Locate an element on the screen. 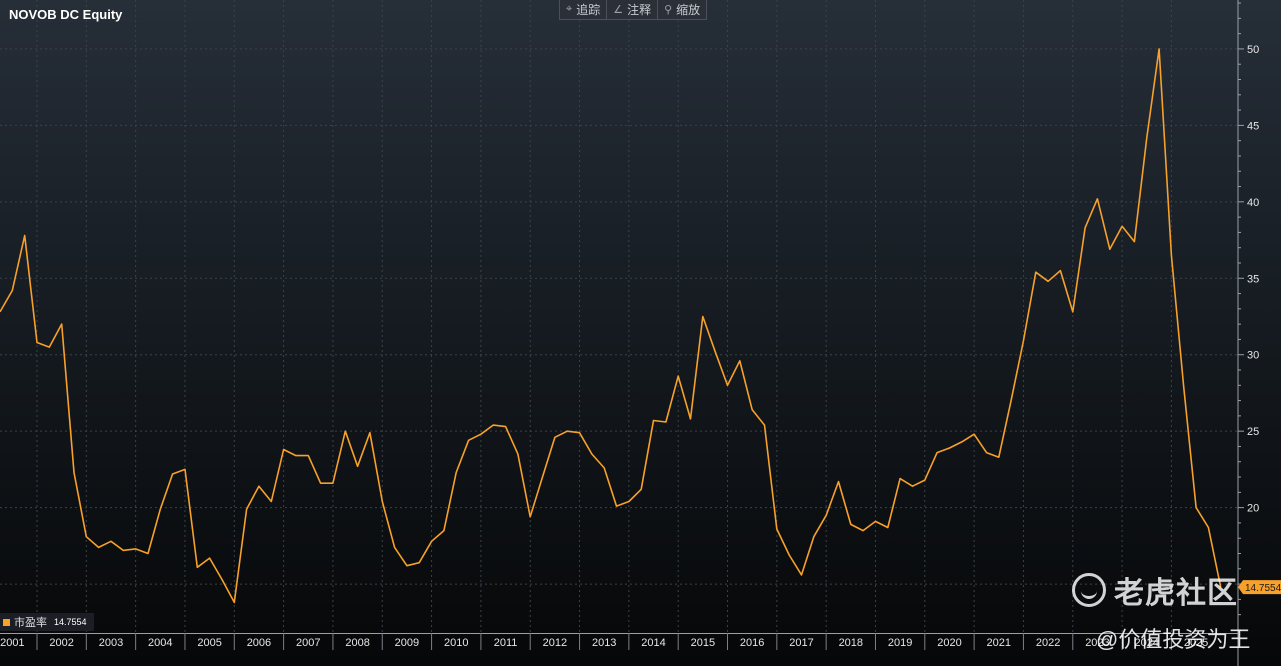  x-tick-label: 2012 is located at coordinates (555, 643).